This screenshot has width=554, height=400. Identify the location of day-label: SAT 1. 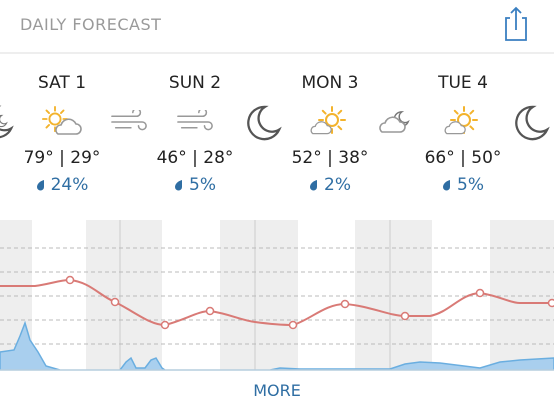
(62, 83).